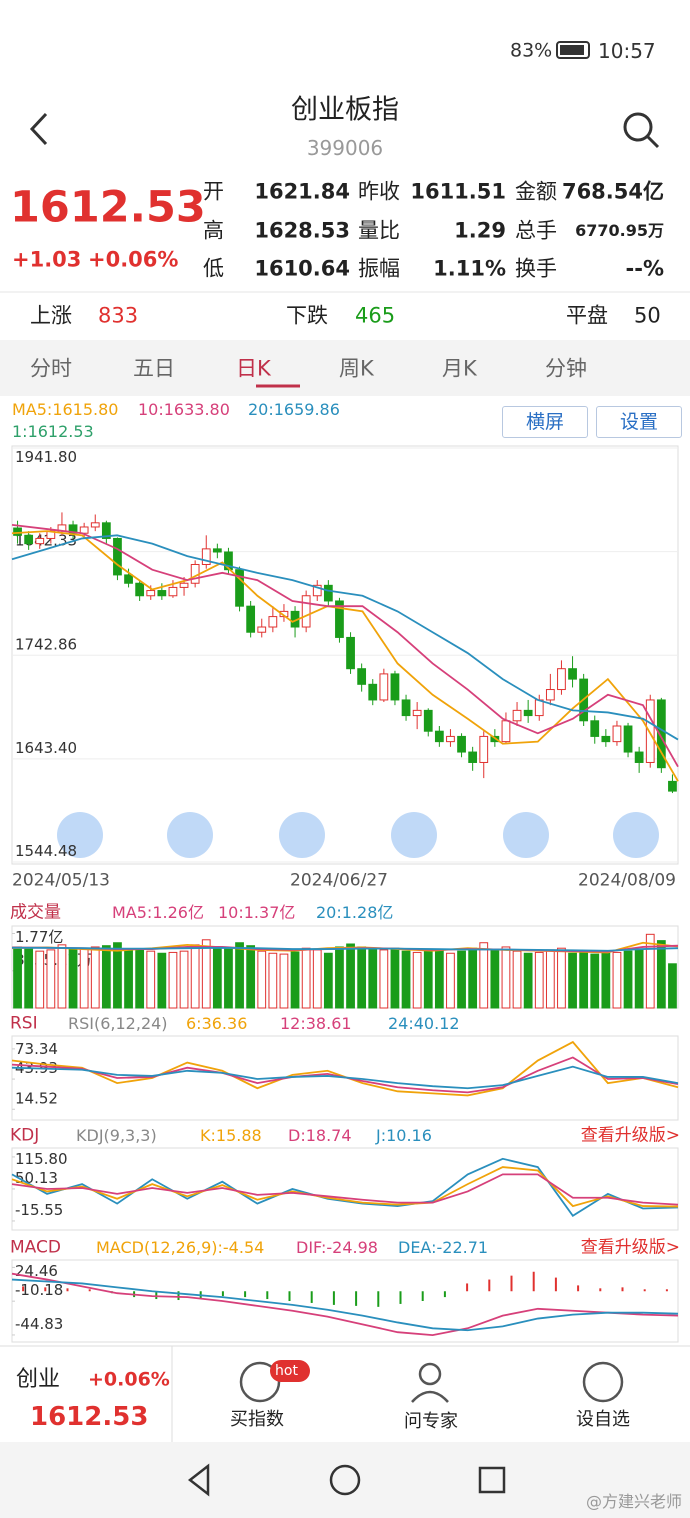  Describe the element at coordinates (459, 368) in the screenshot. I see `tab: 月K` at that location.